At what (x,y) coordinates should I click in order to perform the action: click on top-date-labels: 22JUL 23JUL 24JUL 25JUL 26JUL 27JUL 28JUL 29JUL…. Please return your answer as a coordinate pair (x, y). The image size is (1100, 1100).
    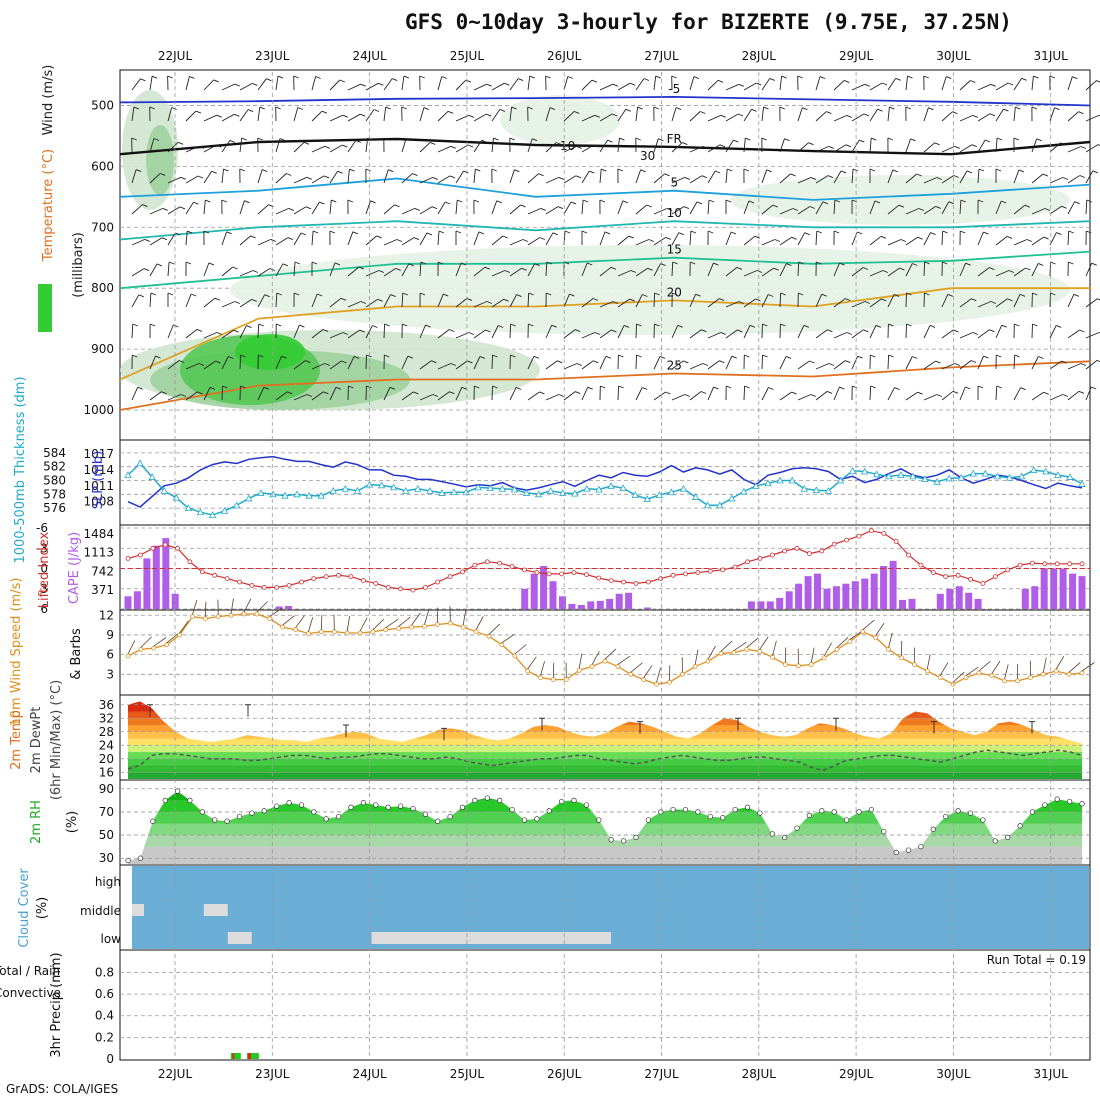
    Looking at the image, I should click on (613, 56).